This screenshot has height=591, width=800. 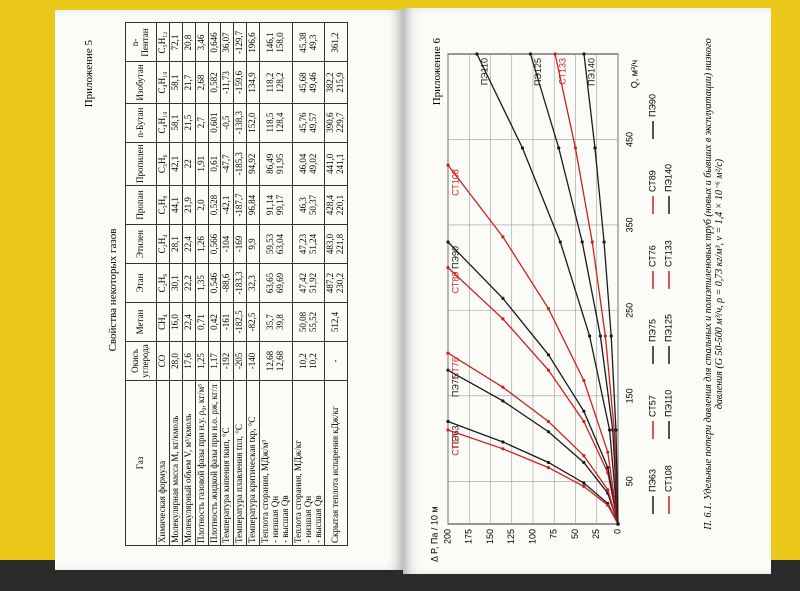 I want to click on table-cell: 21,7, so click(x=189, y=82).